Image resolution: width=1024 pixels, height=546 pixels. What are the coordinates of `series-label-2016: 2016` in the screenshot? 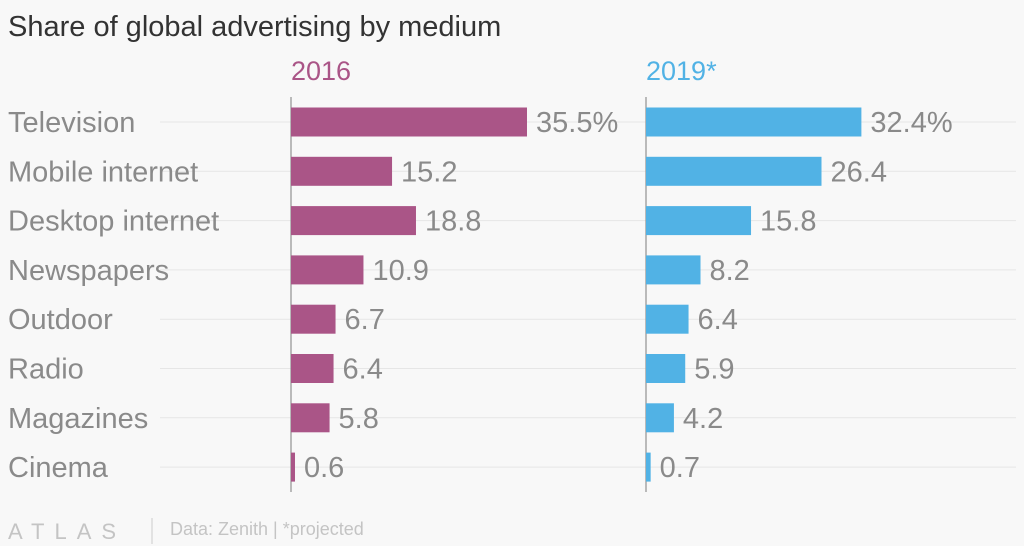 It's located at (321, 71).